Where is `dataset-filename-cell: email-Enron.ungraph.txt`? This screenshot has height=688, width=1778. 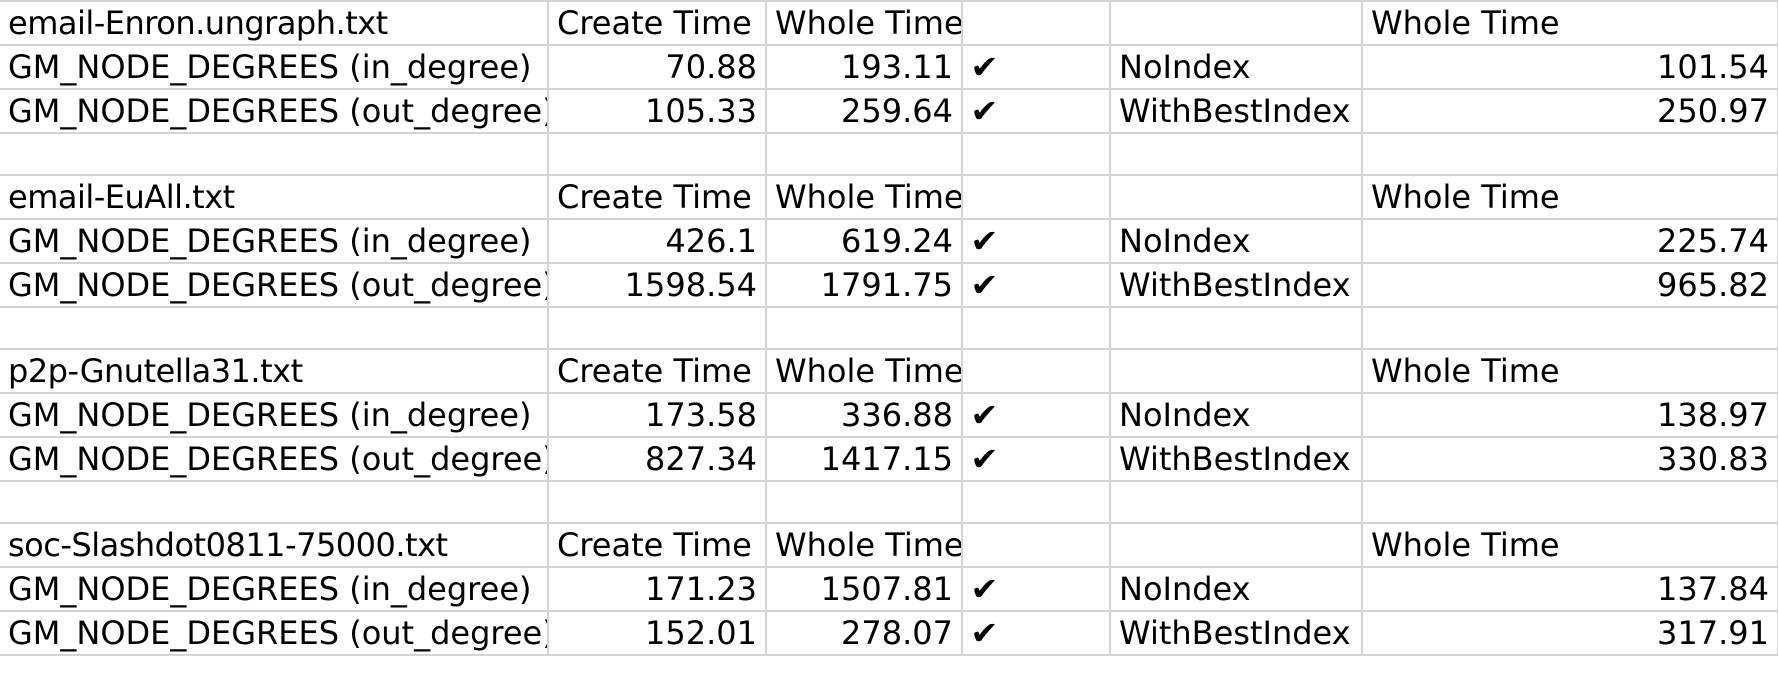
dataset-filename-cell: email-Enron.ungraph.txt is located at coordinates (274, 23).